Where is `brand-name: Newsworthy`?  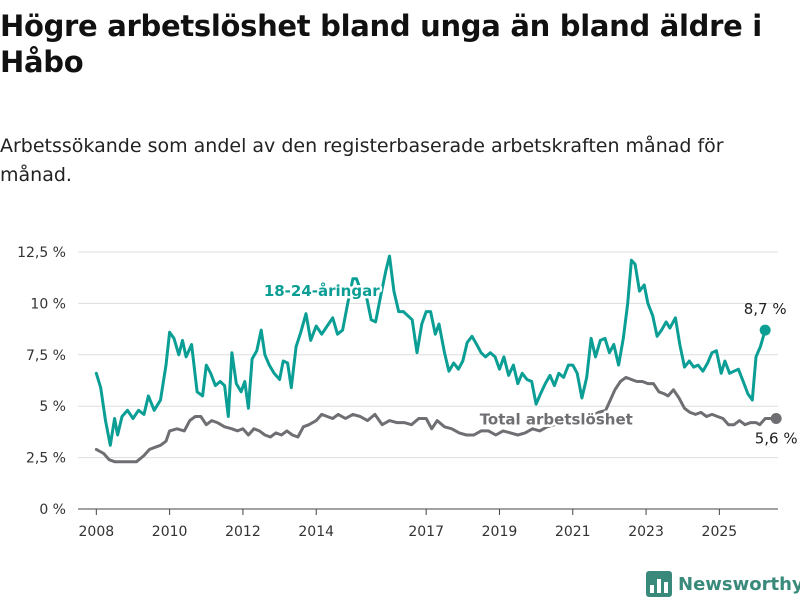
brand-name: Newsworthy is located at coordinates (739, 584).